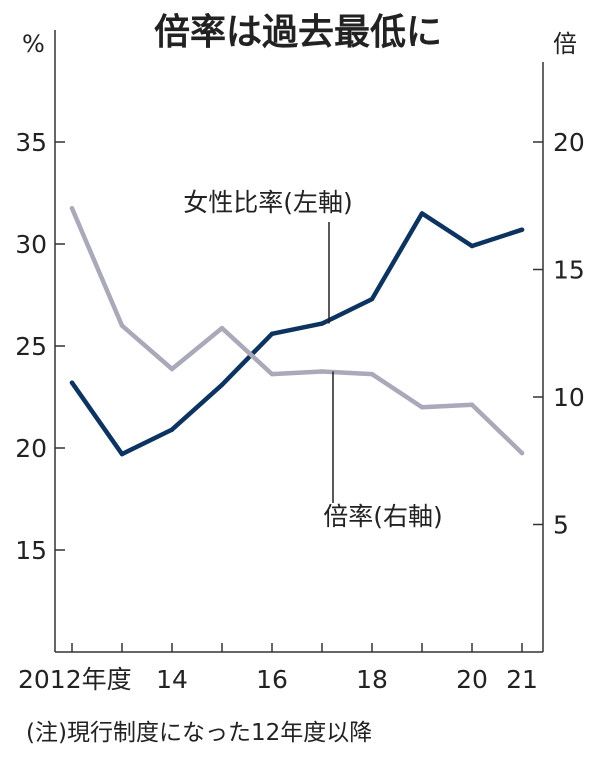 The height and width of the screenshot is (760, 596). What do you see at coordinates (569, 270) in the screenshot?
I see `right-tick-label: 15` at bounding box center [569, 270].